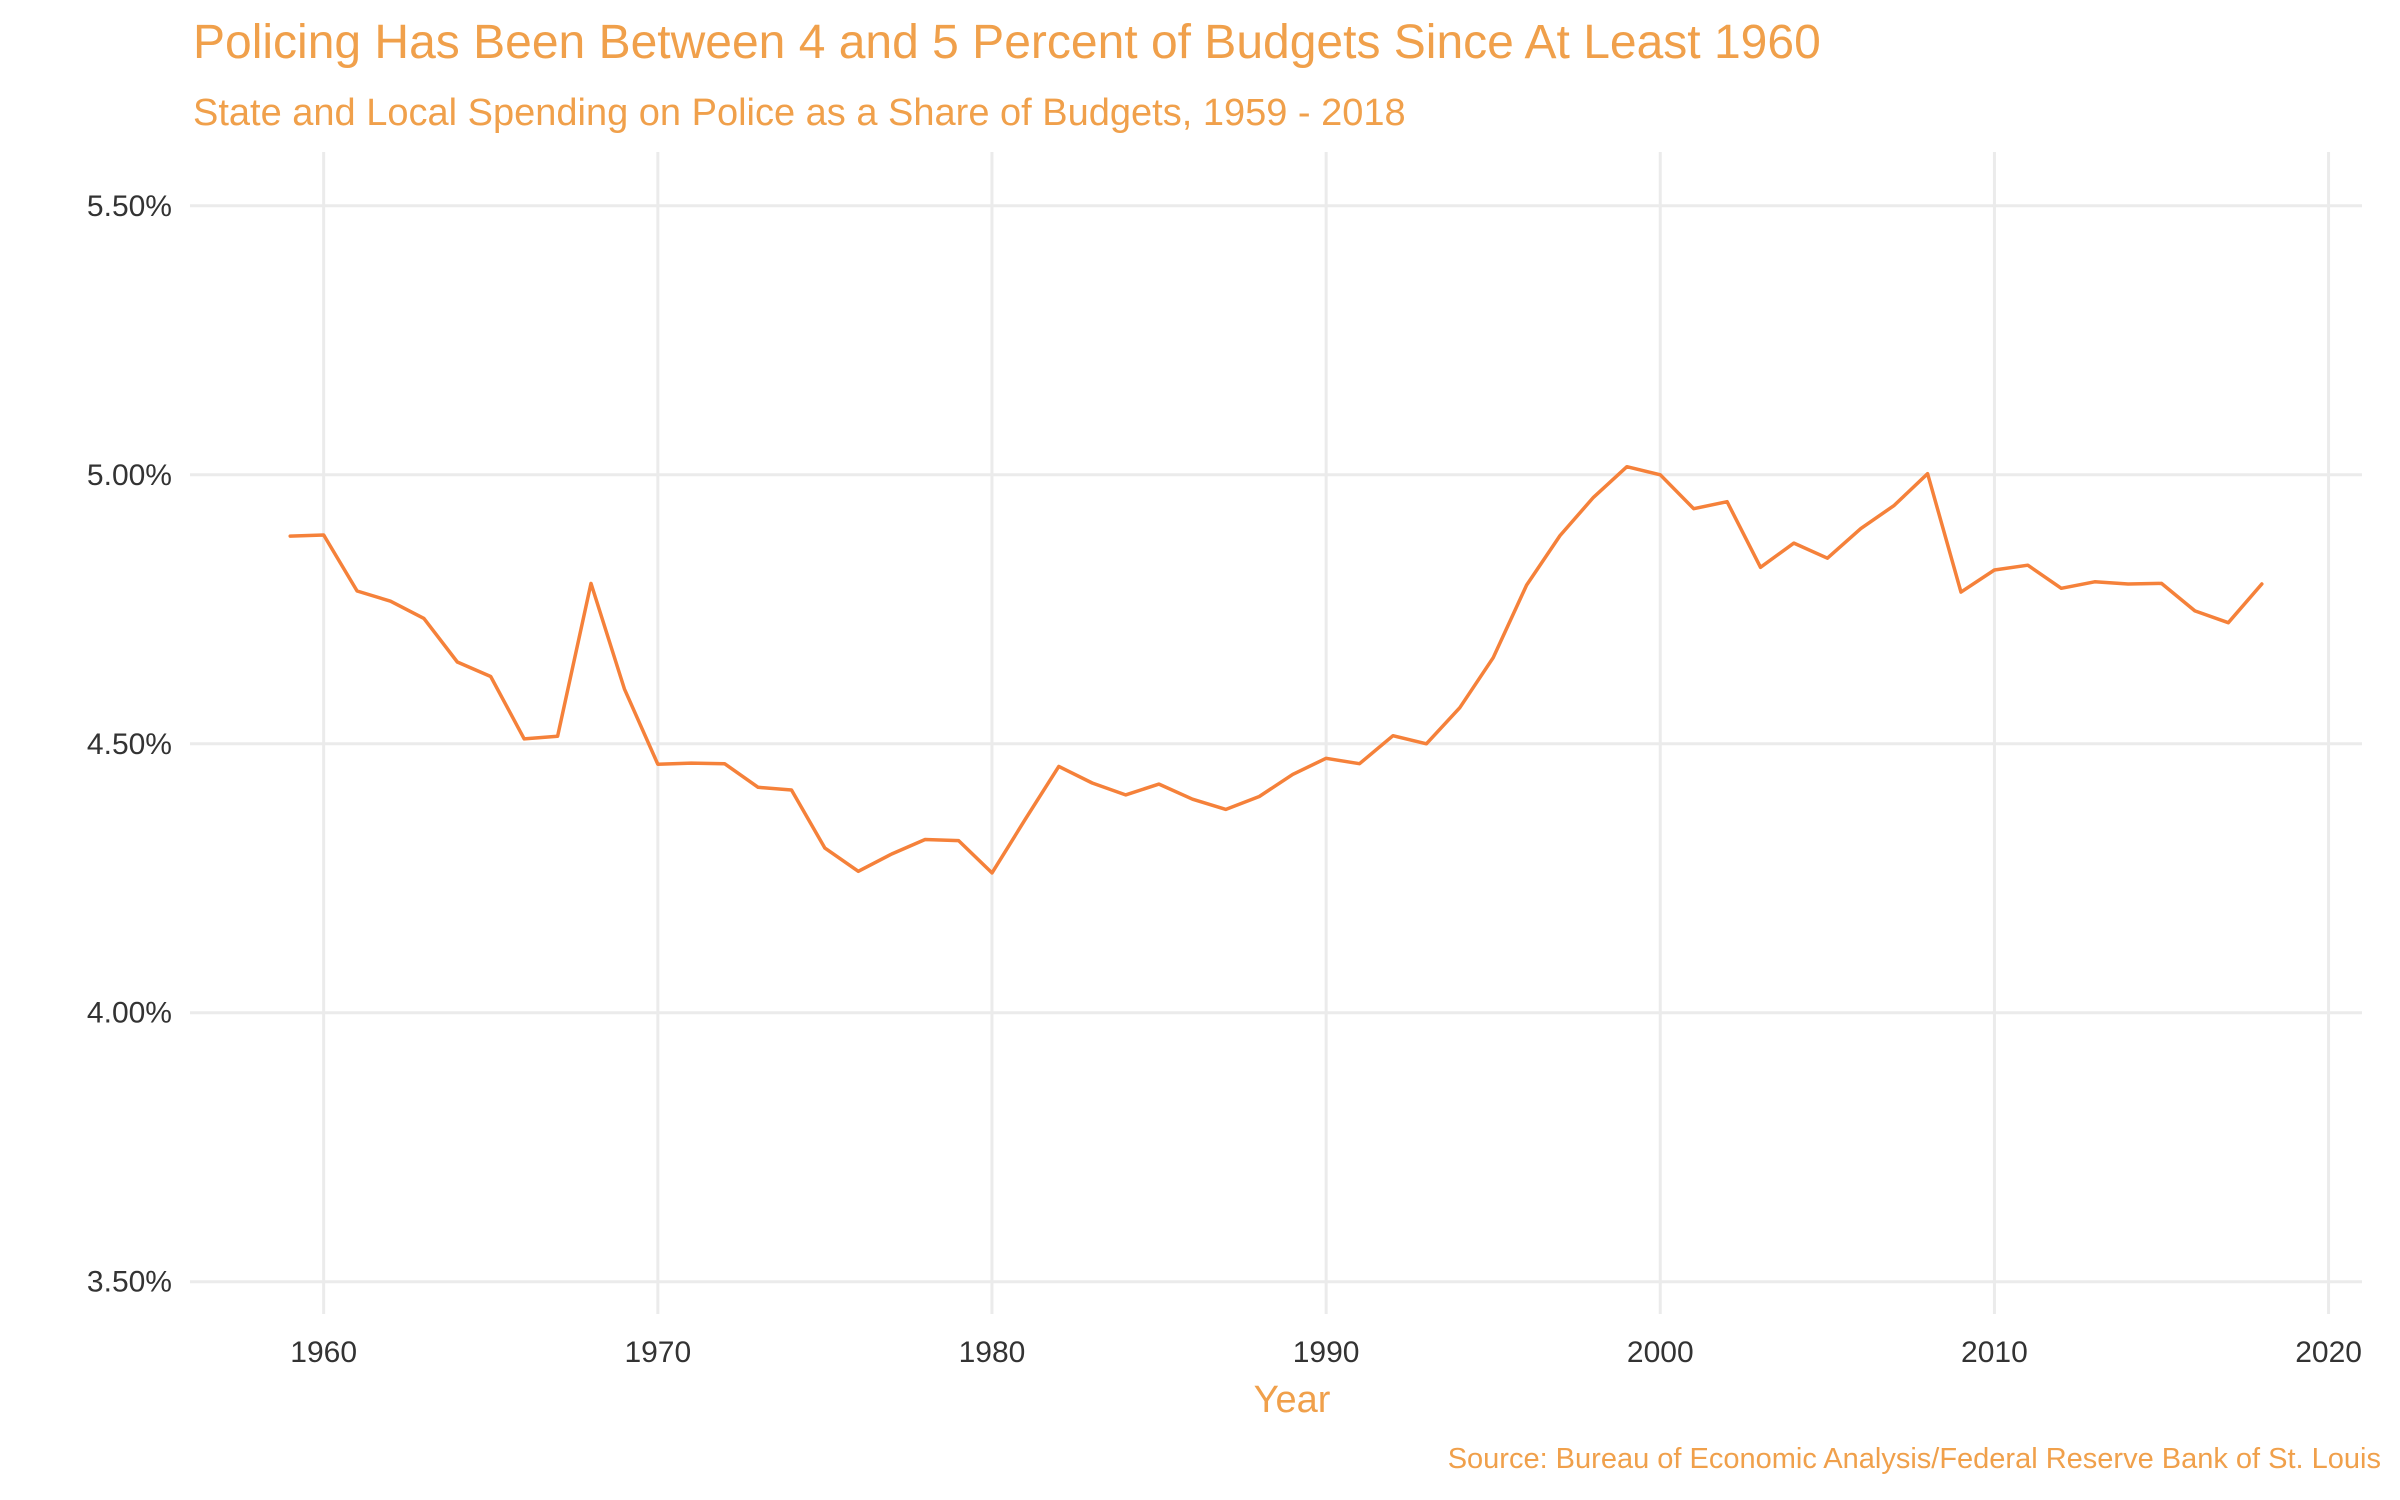 This screenshot has width=2400, height=1500. I want to click on y-tick-label: 3.50%, so click(129, 1282).